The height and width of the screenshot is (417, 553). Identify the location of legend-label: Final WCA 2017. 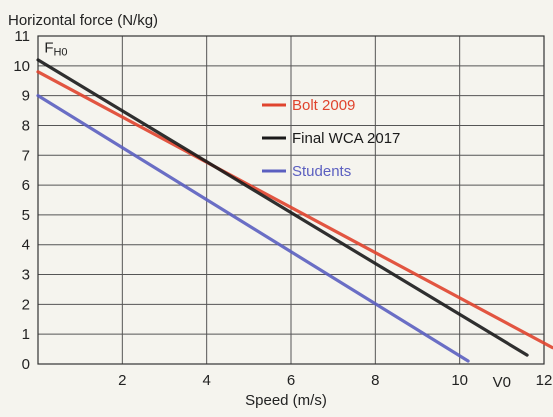
(346, 138).